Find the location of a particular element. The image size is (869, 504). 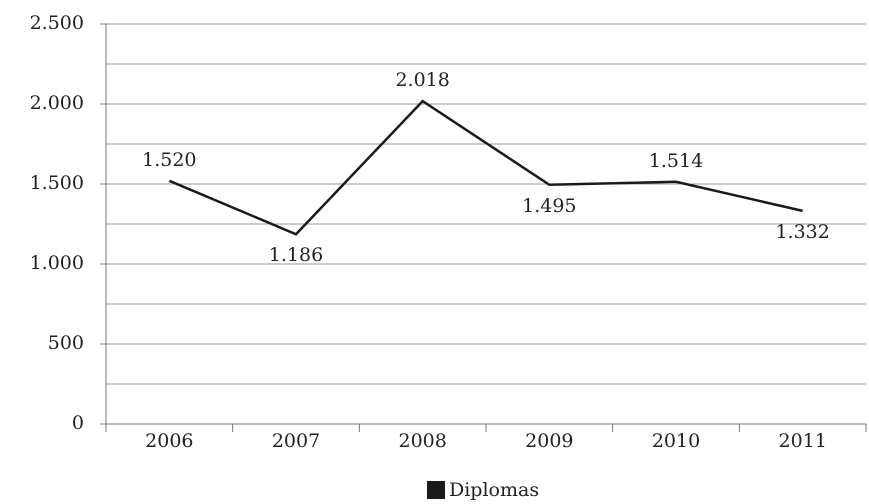

legend-label: Diplomas is located at coordinates (494, 490).